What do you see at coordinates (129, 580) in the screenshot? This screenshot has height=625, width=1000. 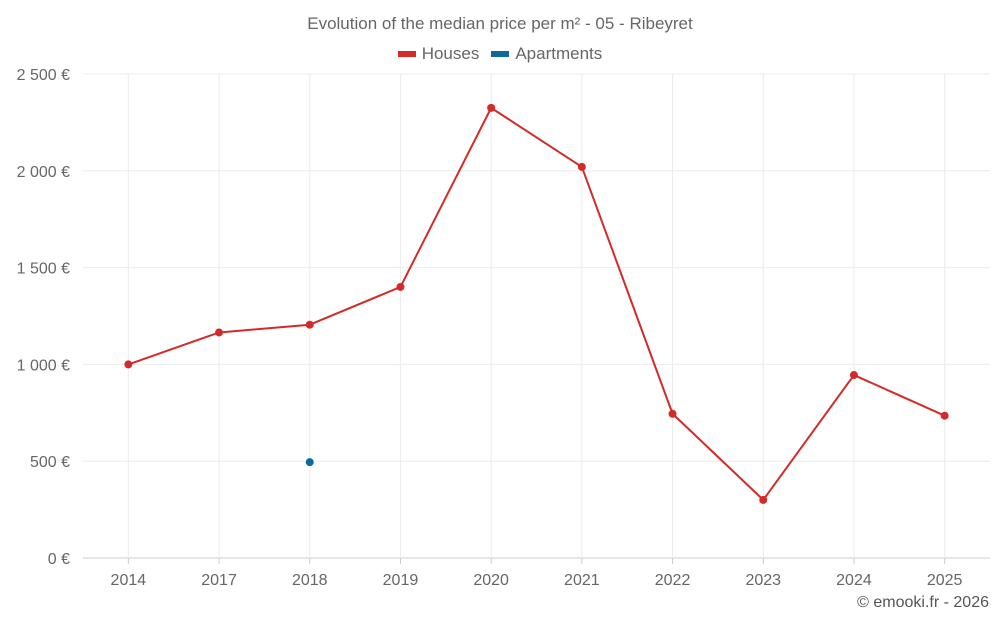 I see `x-tick-label: 2014` at bounding box center [129, 580].